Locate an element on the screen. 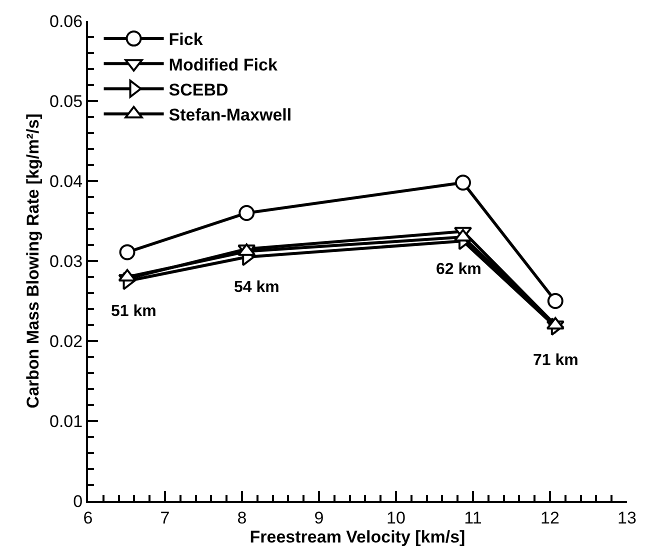  annotation: 51 km is located at coordinates (133, 311).